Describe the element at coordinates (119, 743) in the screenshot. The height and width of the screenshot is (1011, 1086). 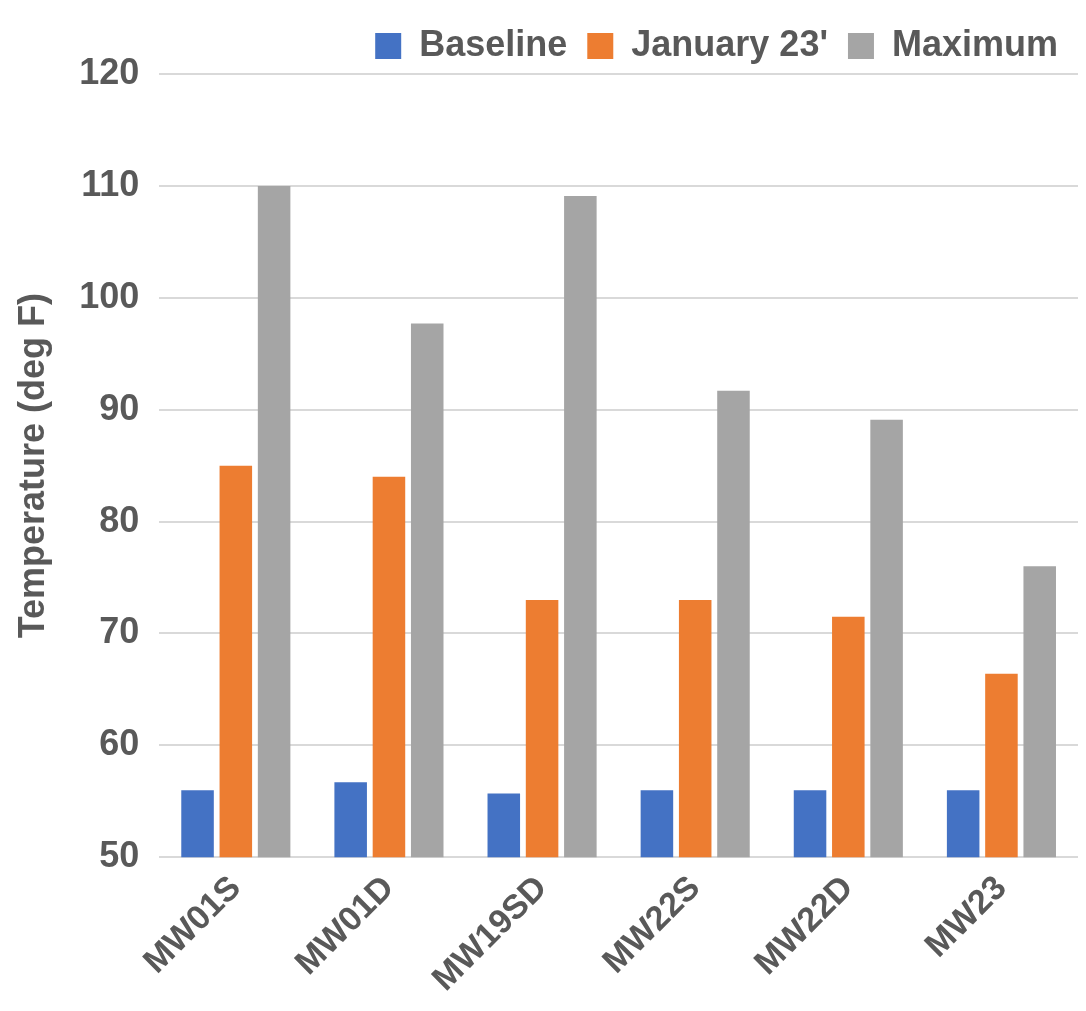
I see `y-tick-label: 60` at that location.